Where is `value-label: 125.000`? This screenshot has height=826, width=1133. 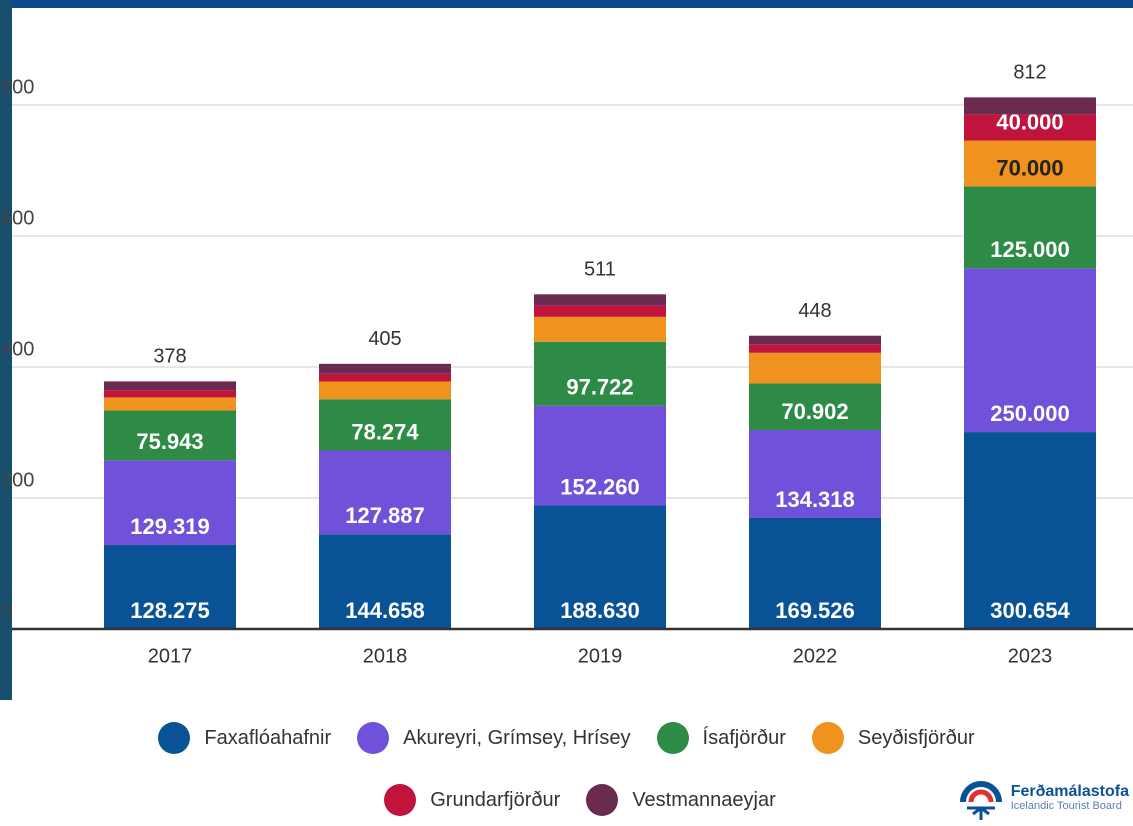 value-label: 125.000 is located at coordinates (1030, 249).